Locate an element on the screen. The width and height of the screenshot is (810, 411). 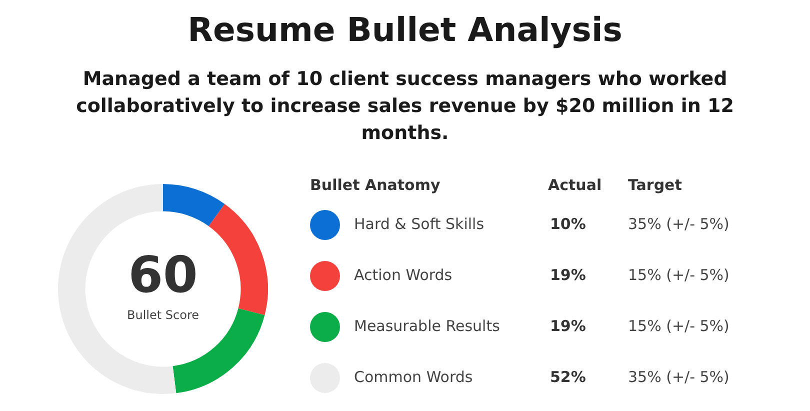
legend-label: Measurable Results is located at coordinates (427, 326).